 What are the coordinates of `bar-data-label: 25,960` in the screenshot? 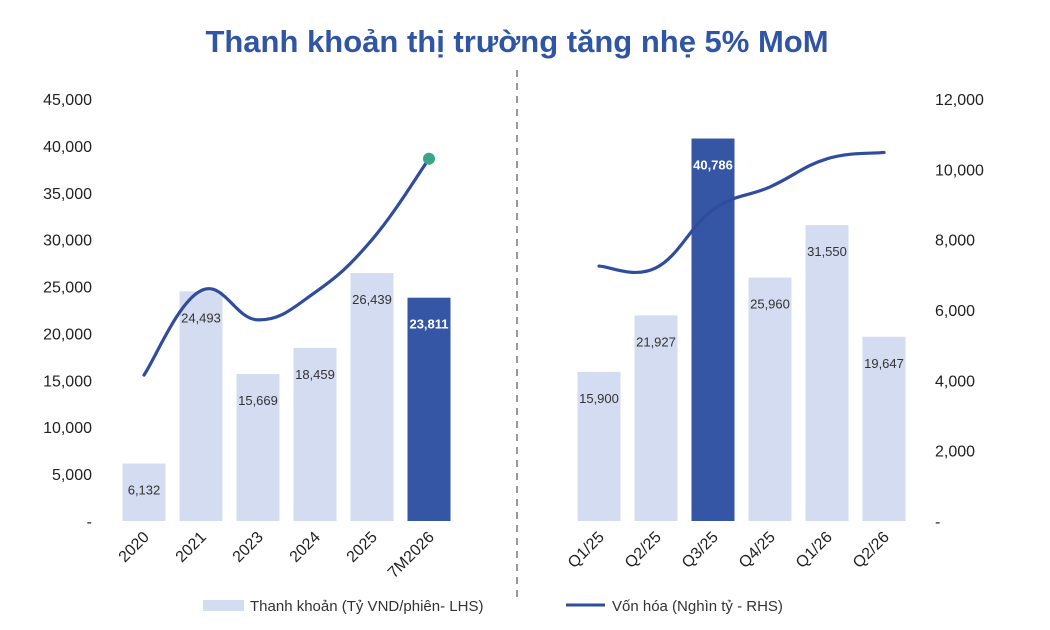 It's located at (770, 304).